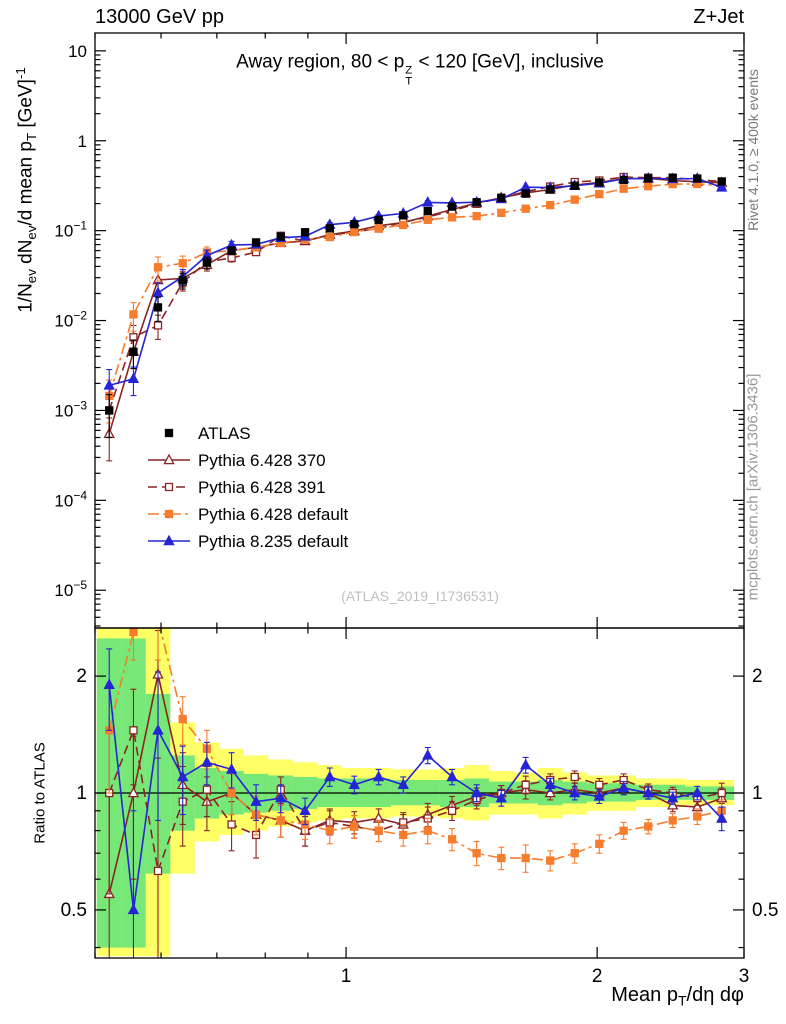 The image size is (786, 1024). I want to click on svg-text: Pythia 8.235 default, so click(273, 541).